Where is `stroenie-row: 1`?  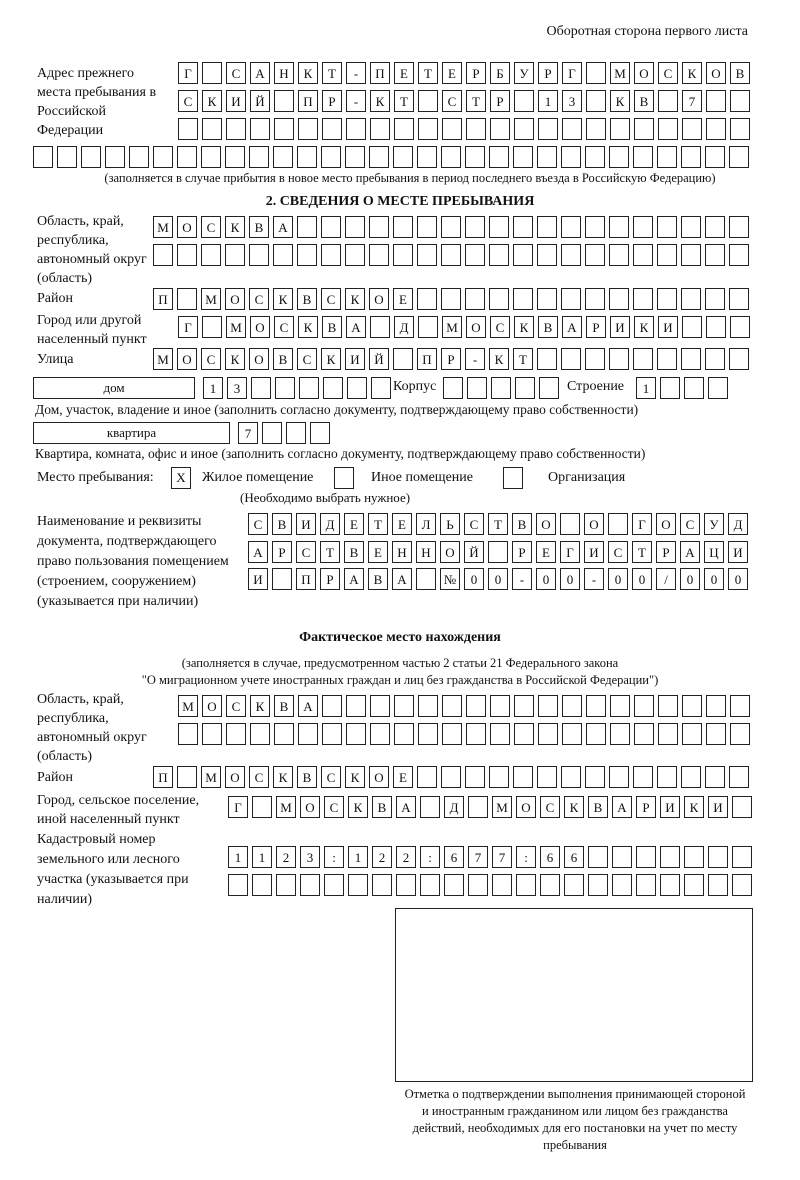
stroenie-row: 1 is located at coordinates (682, 388).